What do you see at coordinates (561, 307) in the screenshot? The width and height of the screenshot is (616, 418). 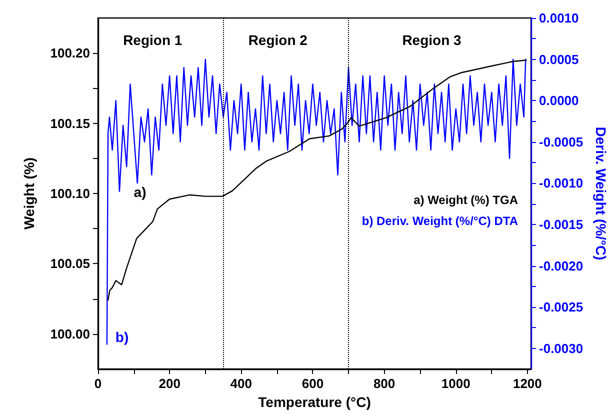 I see `y2-tick-label: -0.0025` at bounding box center [561, 307].